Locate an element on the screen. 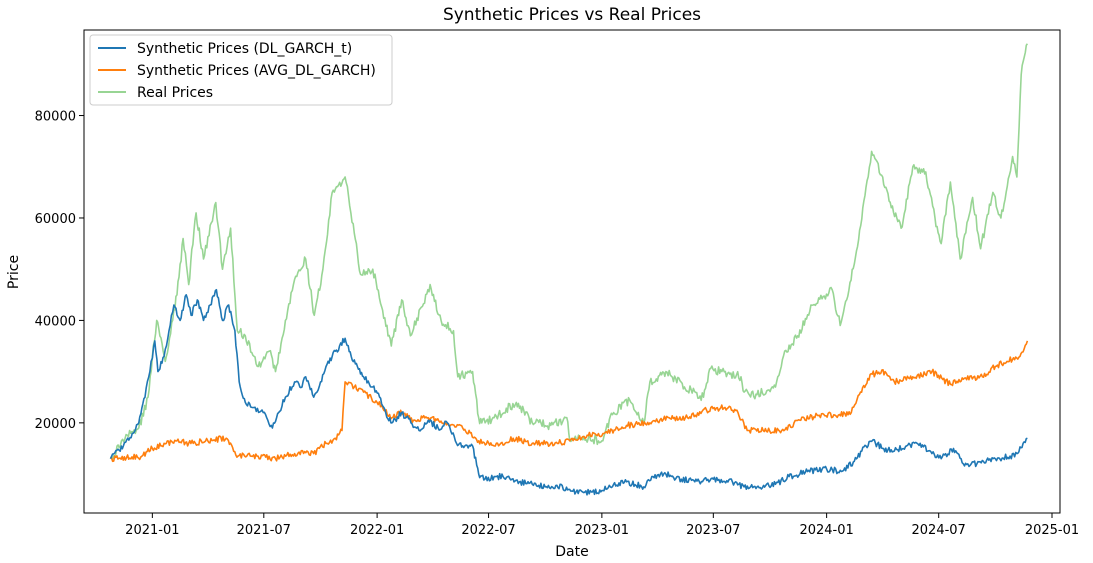  legend-label-real-prices: Real Prices is located at coordinates (175, 93).